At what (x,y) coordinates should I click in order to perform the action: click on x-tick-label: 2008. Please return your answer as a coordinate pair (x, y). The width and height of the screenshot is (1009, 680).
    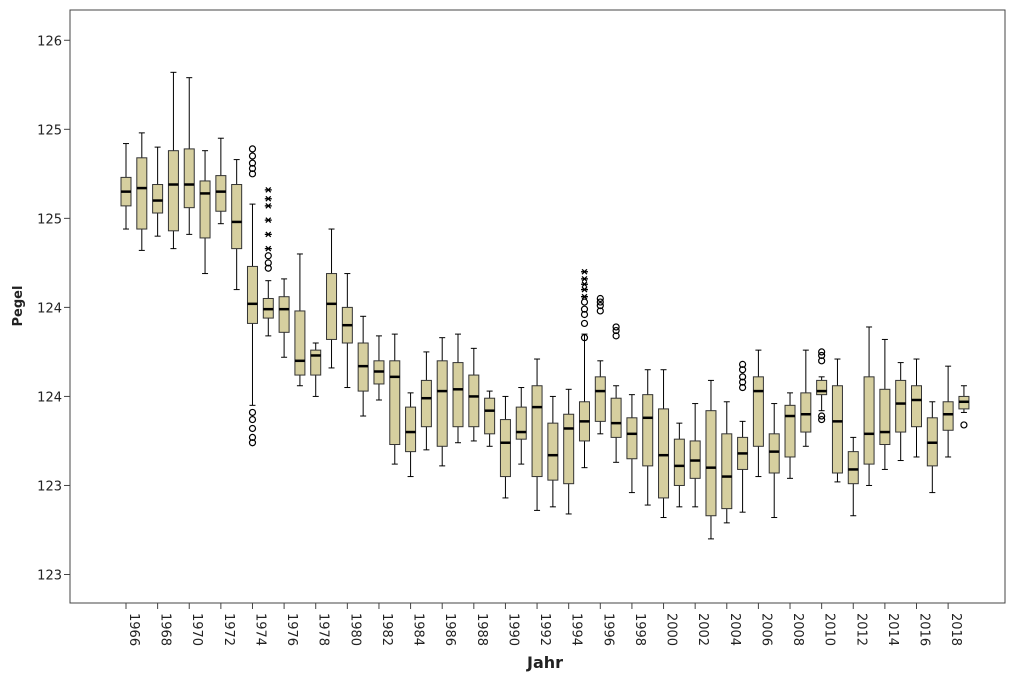
    Looking at the image, I should click on (797, 629).